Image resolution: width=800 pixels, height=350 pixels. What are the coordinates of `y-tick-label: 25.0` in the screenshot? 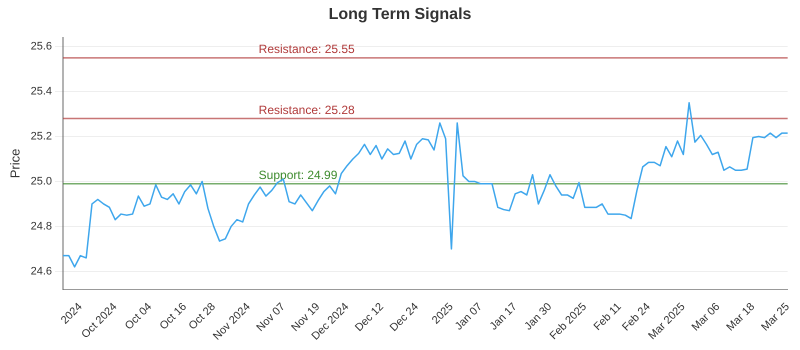 It's located at (41, 182).